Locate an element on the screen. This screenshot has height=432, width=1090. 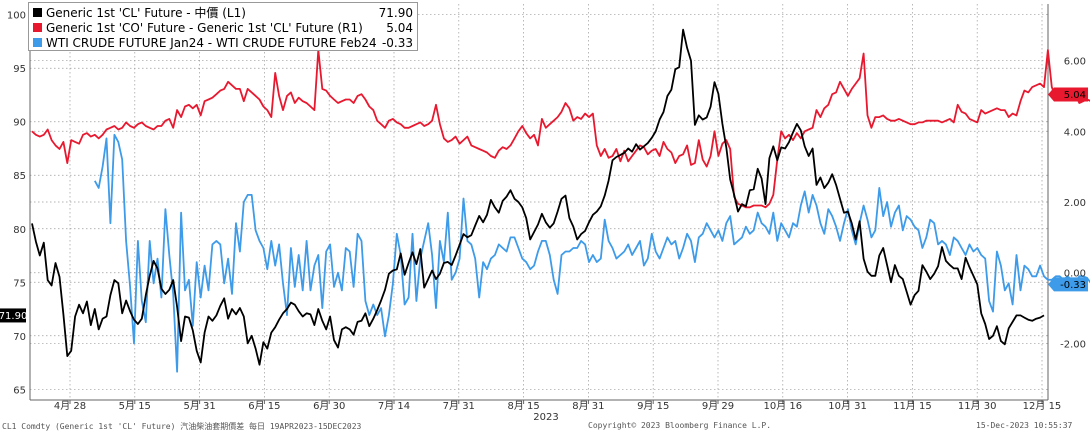
legend-entry-cl: Generic 1st 'CL' Future - 中價 (L1) 71.90 is located at coordinates (223, 12).